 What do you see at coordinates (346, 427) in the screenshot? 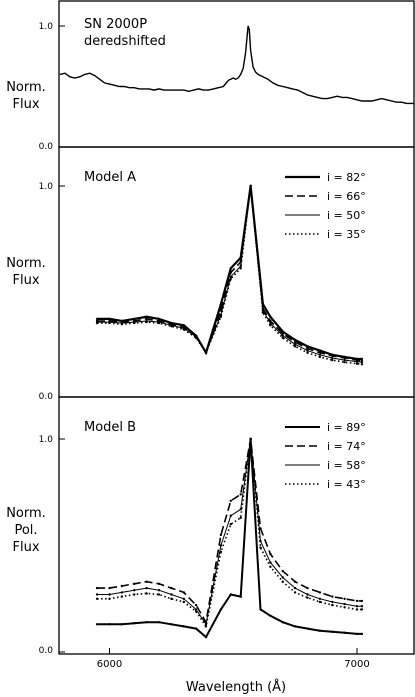
I see `legend-label: i = 89°` at bounding box center [346, 427].